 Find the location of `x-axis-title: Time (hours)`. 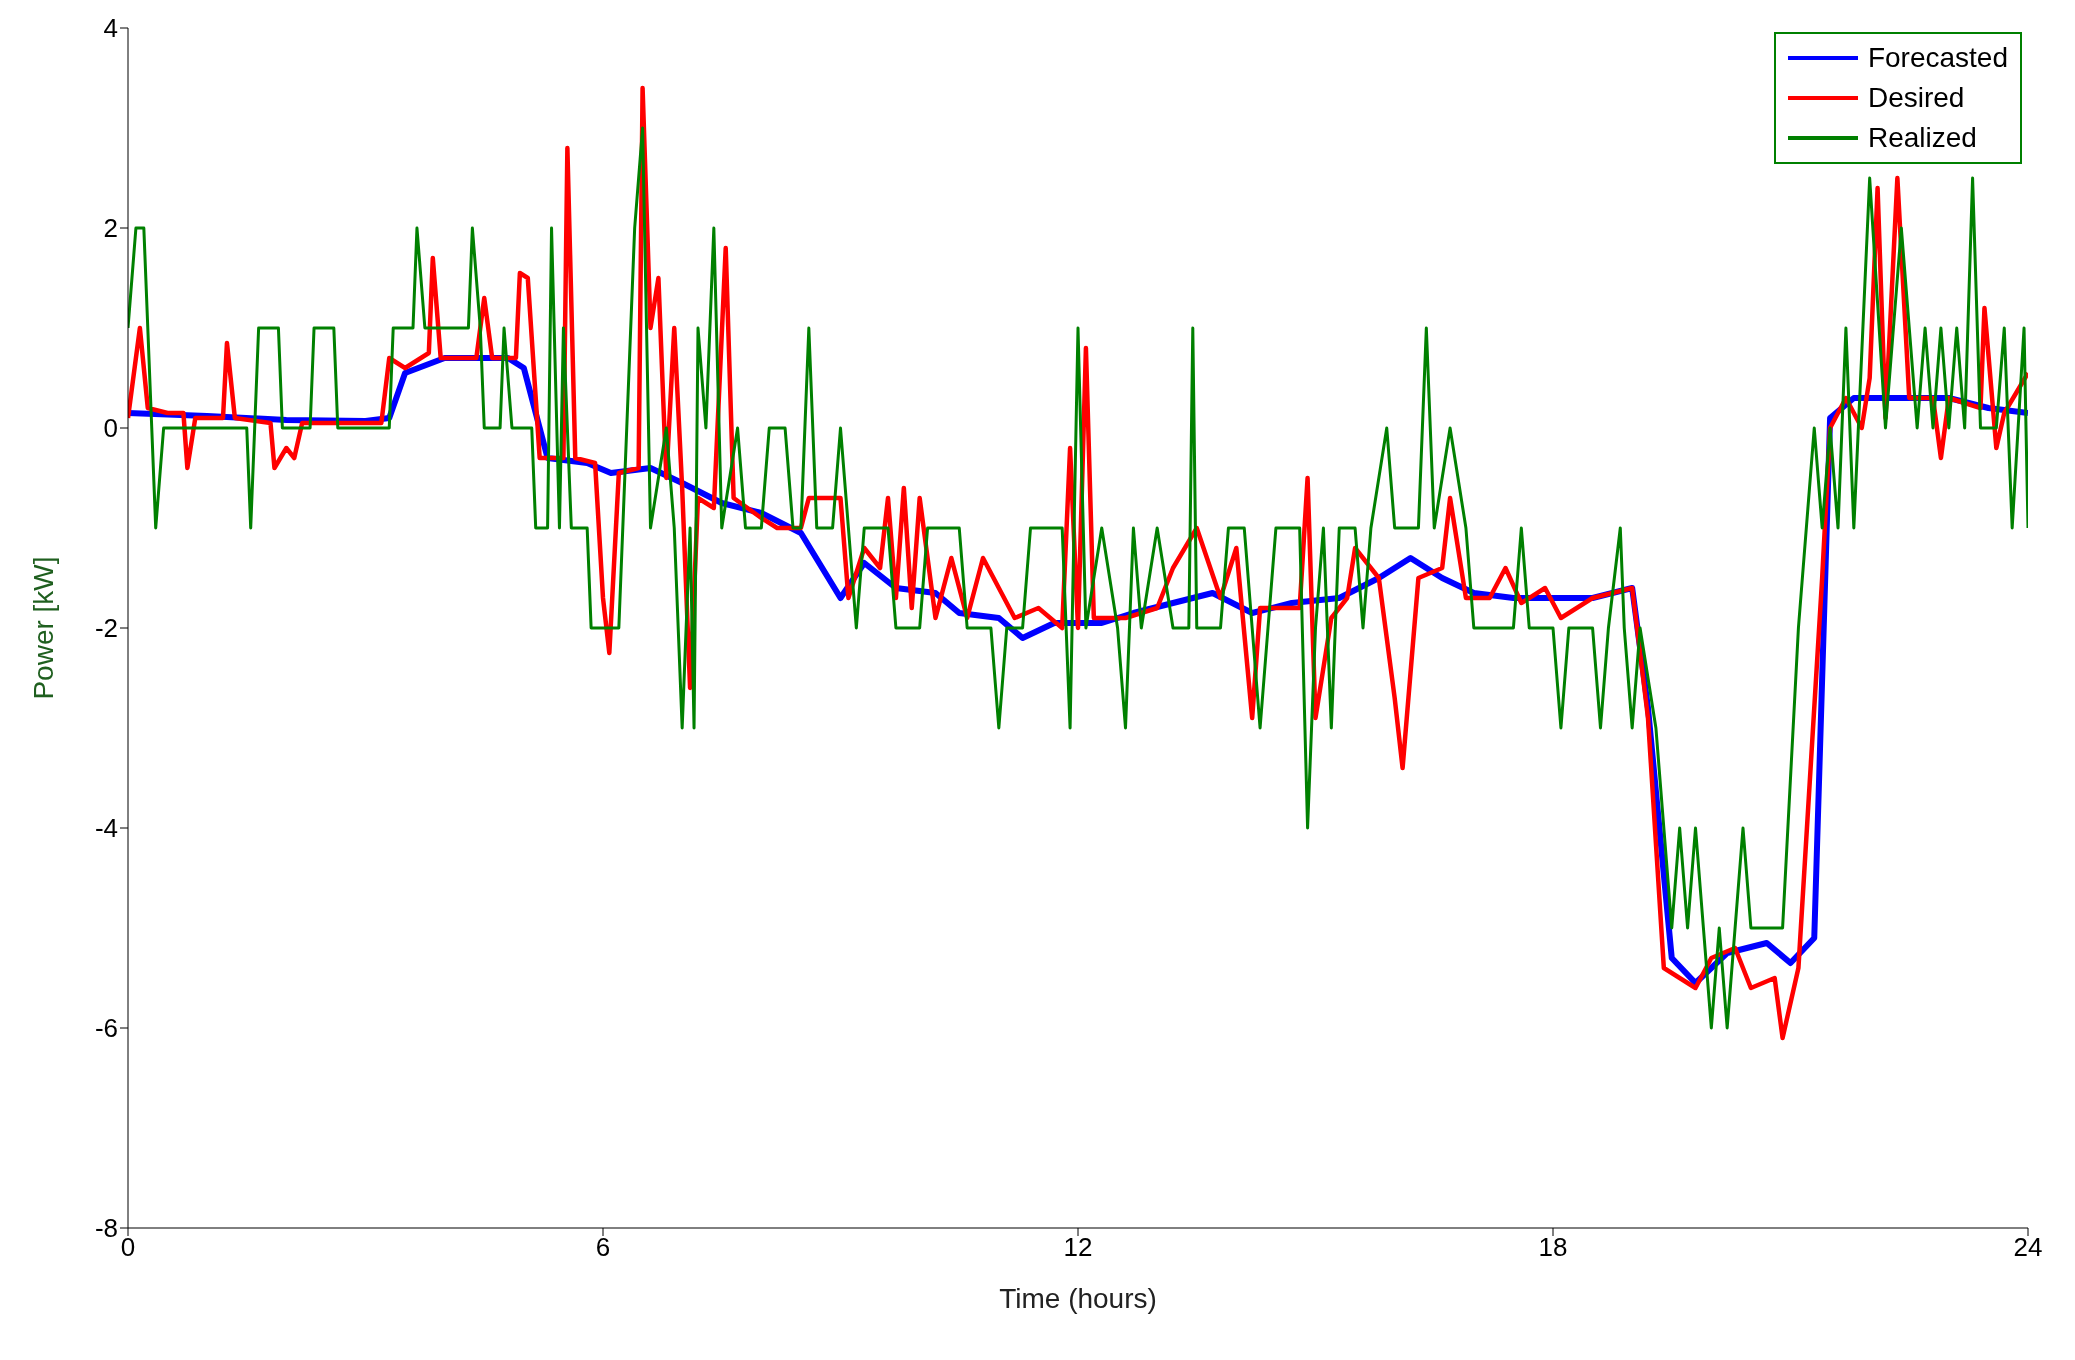

x-axis-title: Time (hours) is located at coordinates (1078, 1298).